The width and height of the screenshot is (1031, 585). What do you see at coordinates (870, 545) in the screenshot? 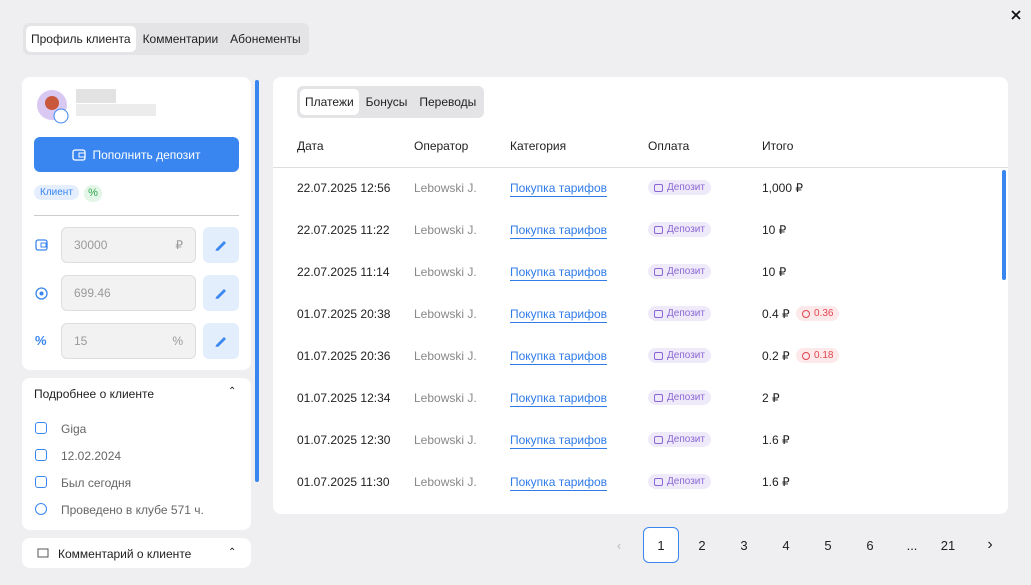
I see `page-button: 6` at bounding box center [870, 545].